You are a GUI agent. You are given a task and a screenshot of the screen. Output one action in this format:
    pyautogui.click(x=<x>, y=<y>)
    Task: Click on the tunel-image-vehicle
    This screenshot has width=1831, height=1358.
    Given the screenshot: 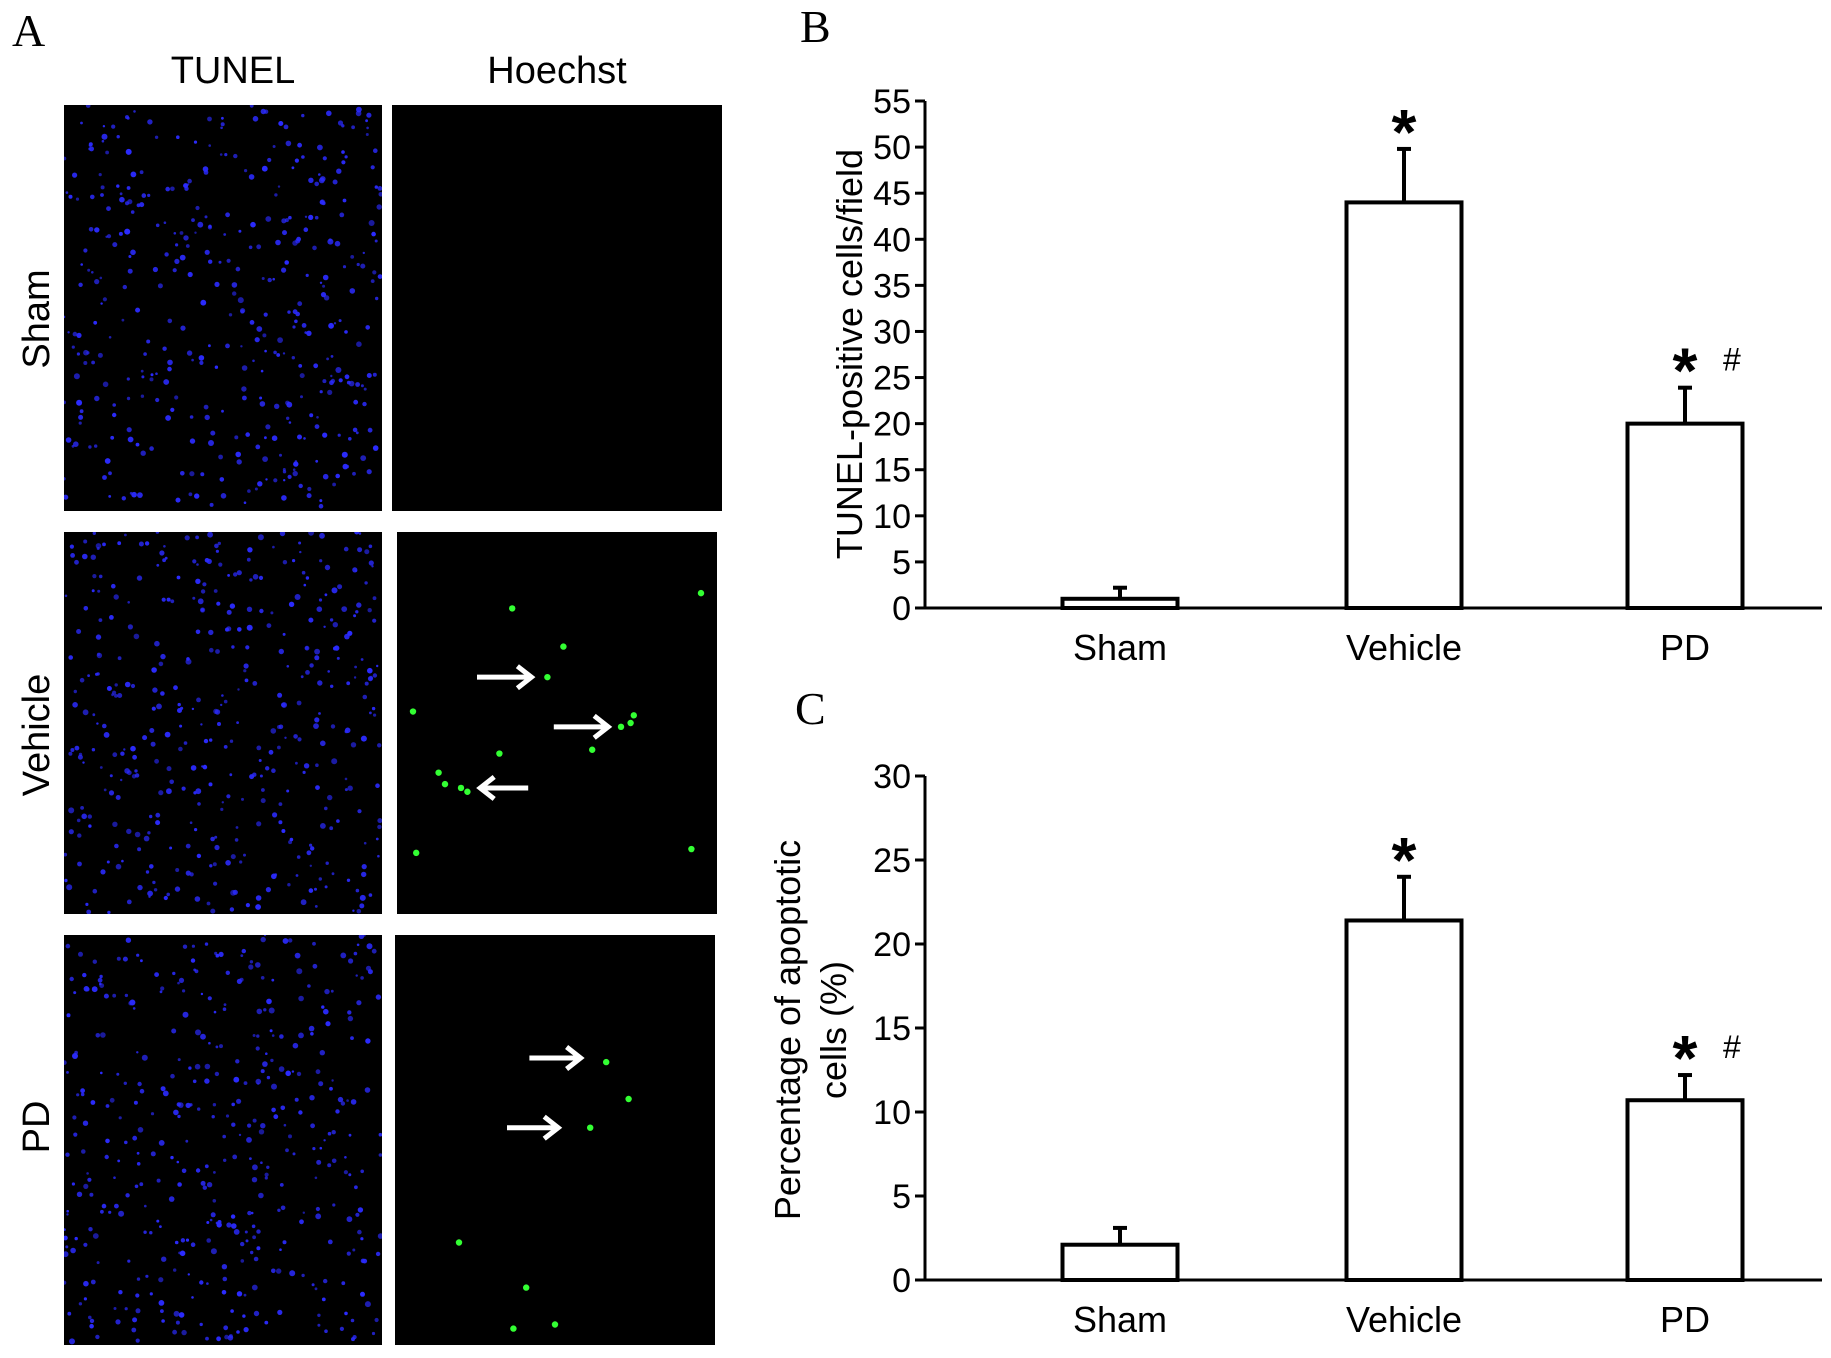 What is the action you would take?
    pyautogui.click(x=223, y=723)
    